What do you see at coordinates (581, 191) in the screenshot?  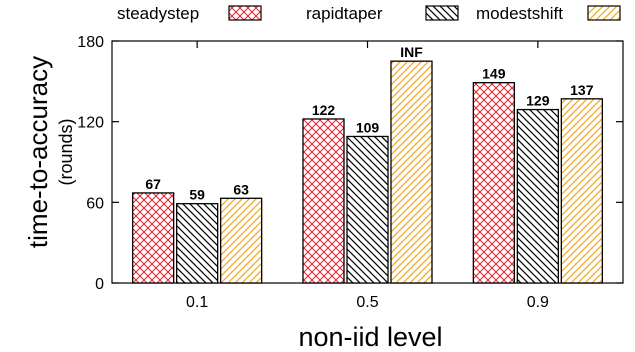 I see `bar-modestshift-0.9` at bounding box center [581, 191].